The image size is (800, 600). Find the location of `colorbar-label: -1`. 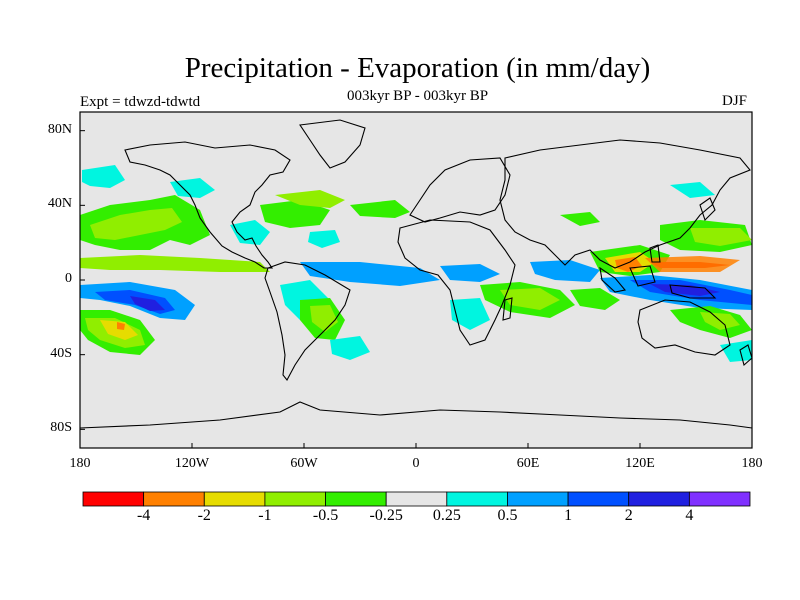

colorbar-label: -1 is located at coordinates (265, 515).